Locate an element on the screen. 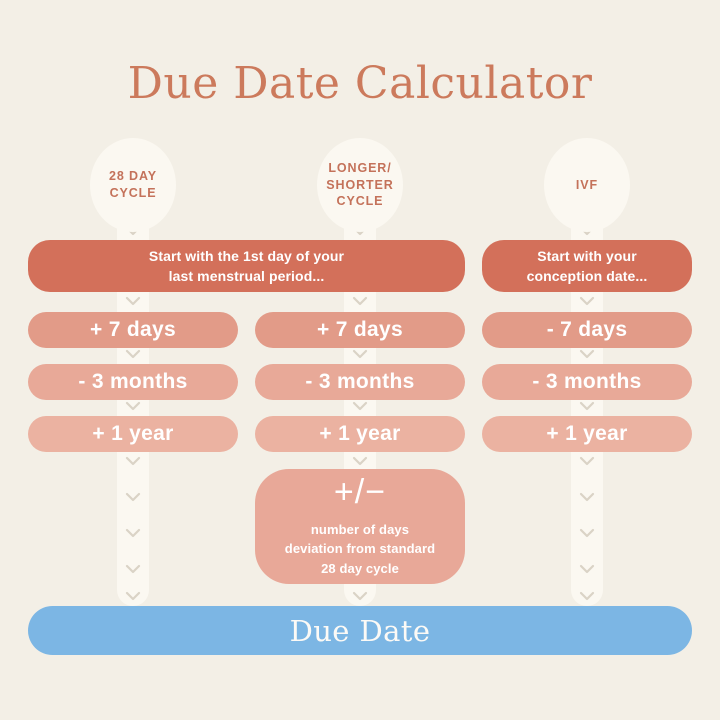 Image resolution: width=720 pixels, height=720 pixels. due-date-label: Due Date is located at coordinates (360, 630).